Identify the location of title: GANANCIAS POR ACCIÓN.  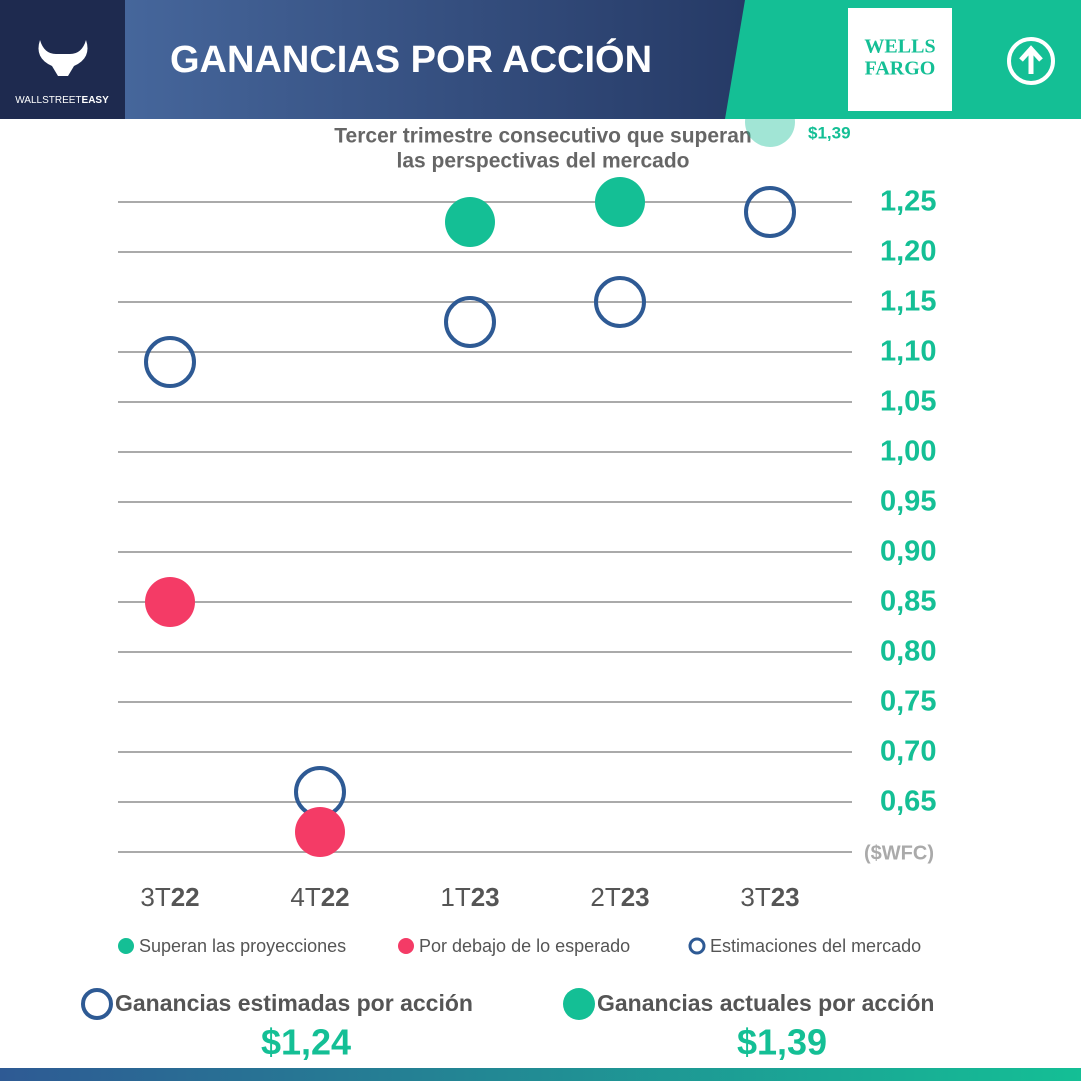
(411, 59).